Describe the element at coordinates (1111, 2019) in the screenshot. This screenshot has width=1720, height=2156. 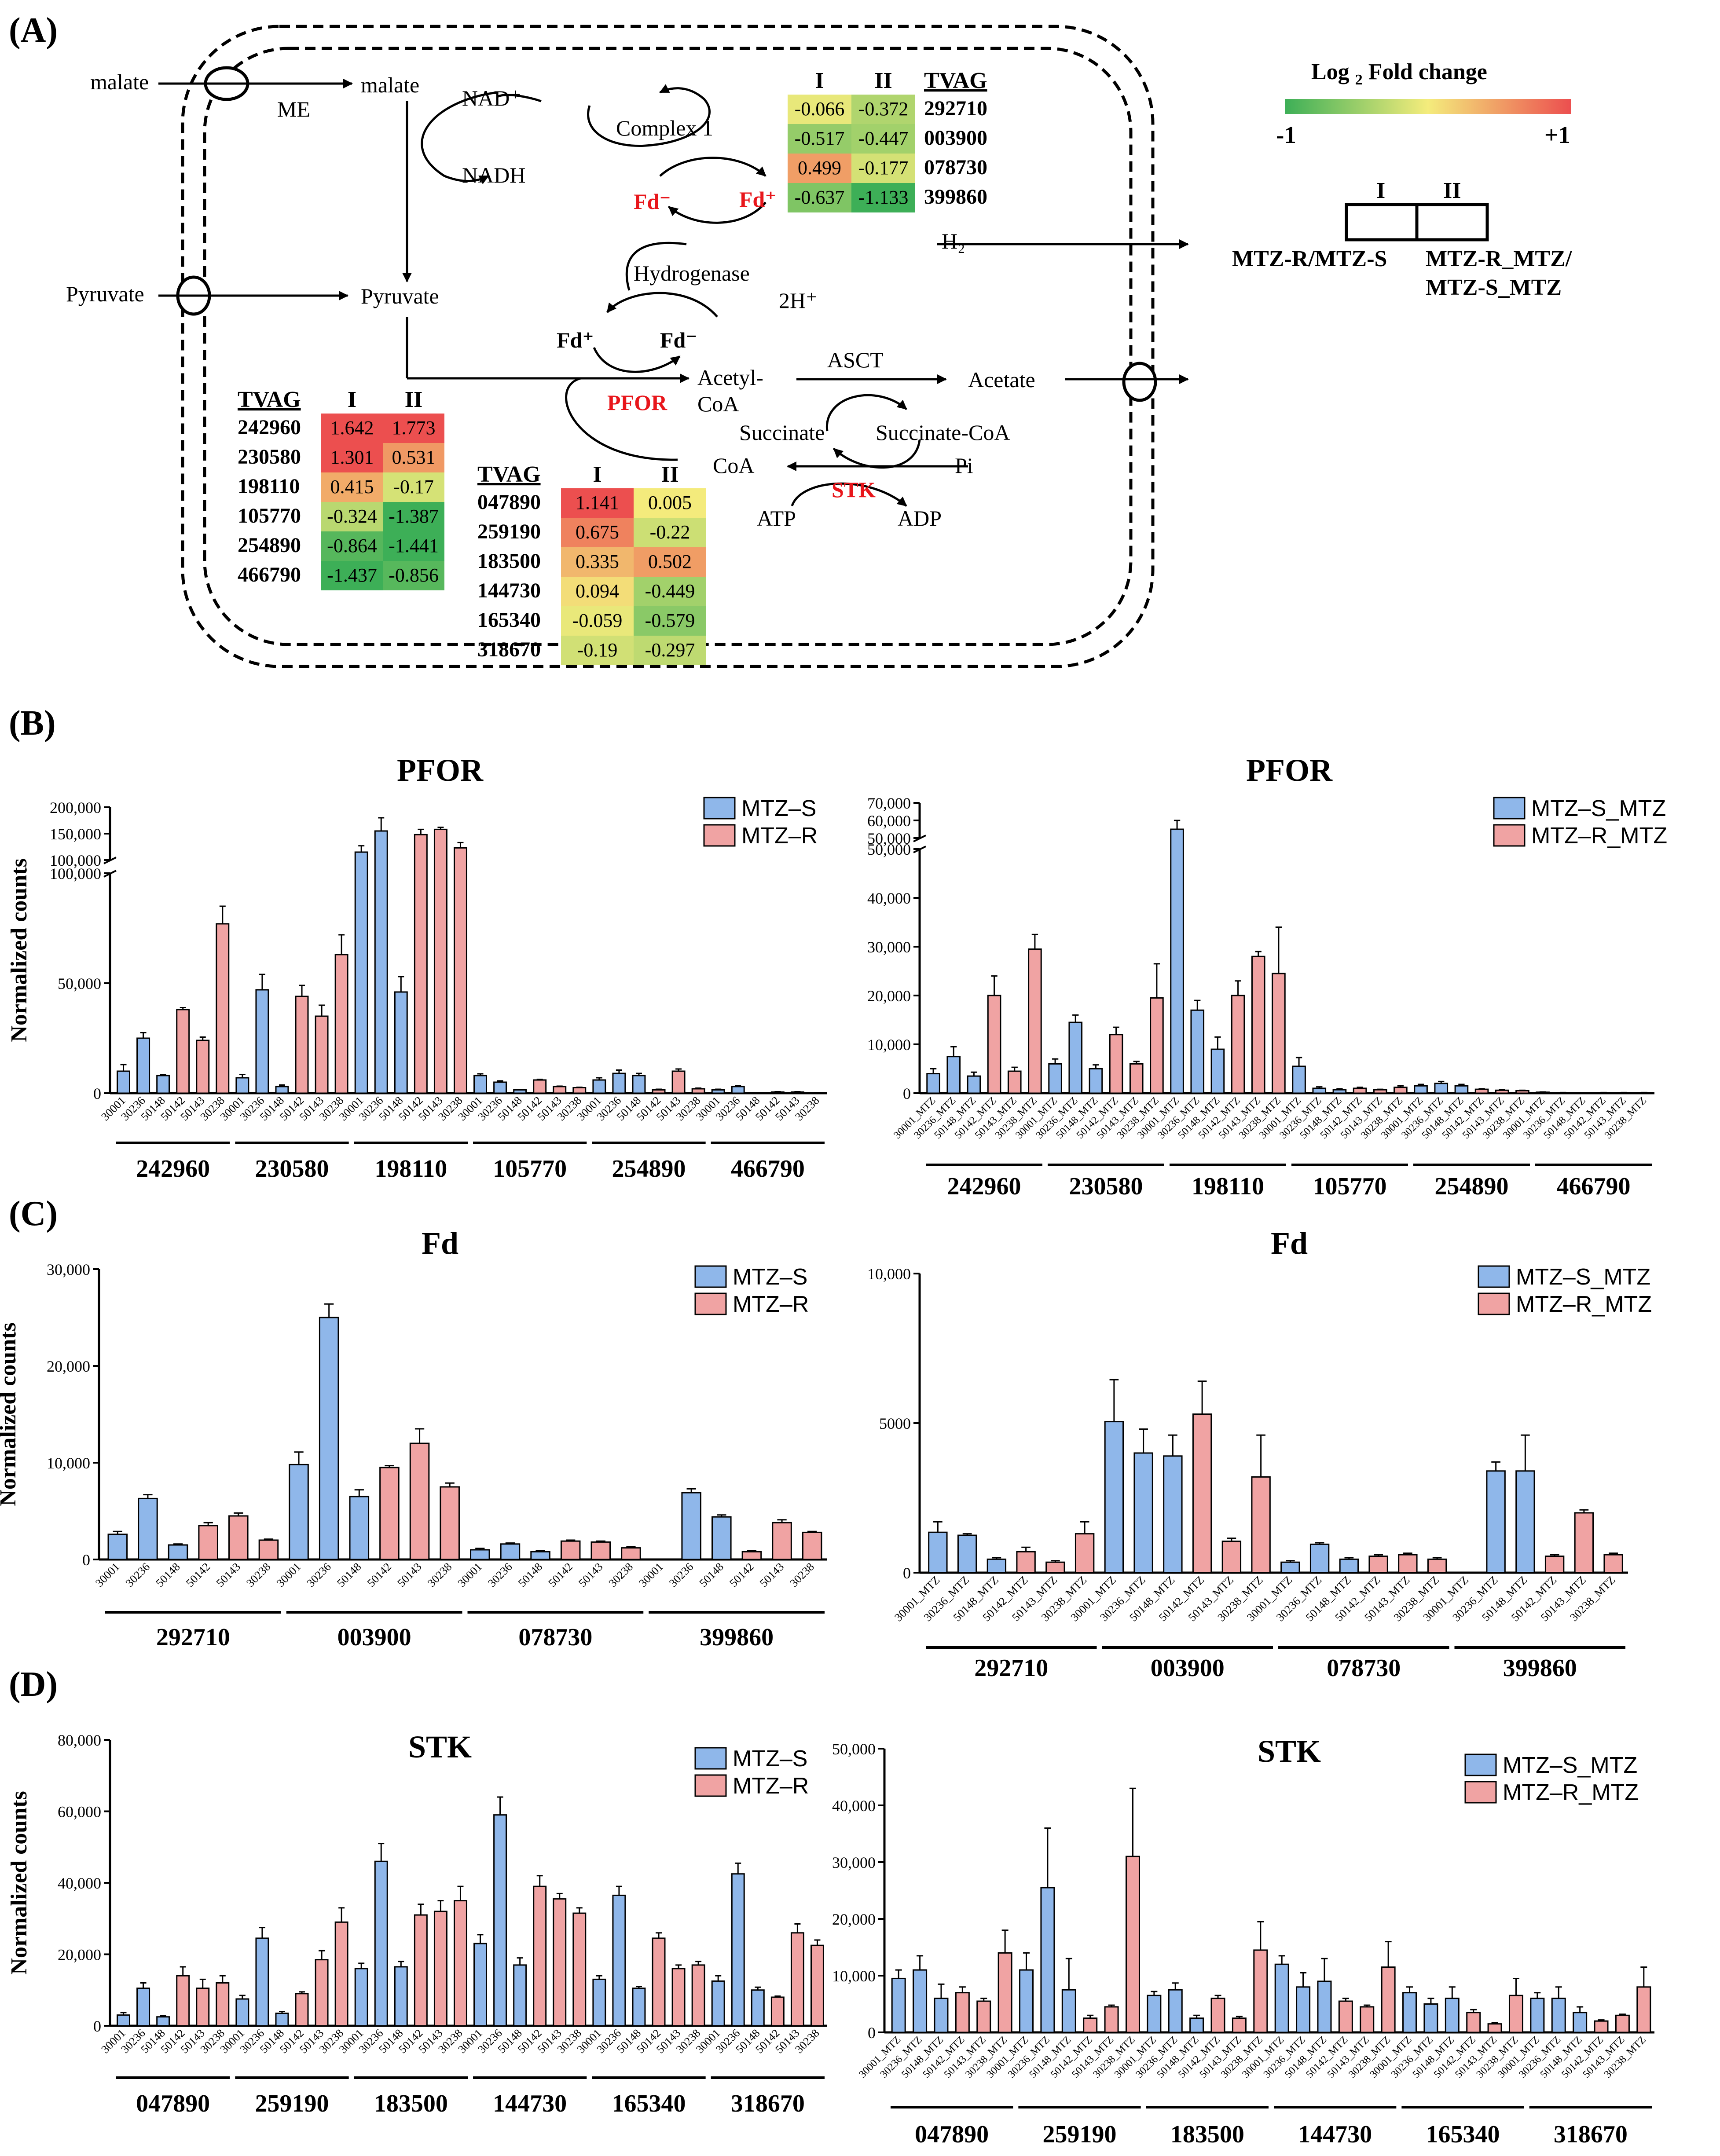
I see `bar-259190-50143_MTZ` at that location.